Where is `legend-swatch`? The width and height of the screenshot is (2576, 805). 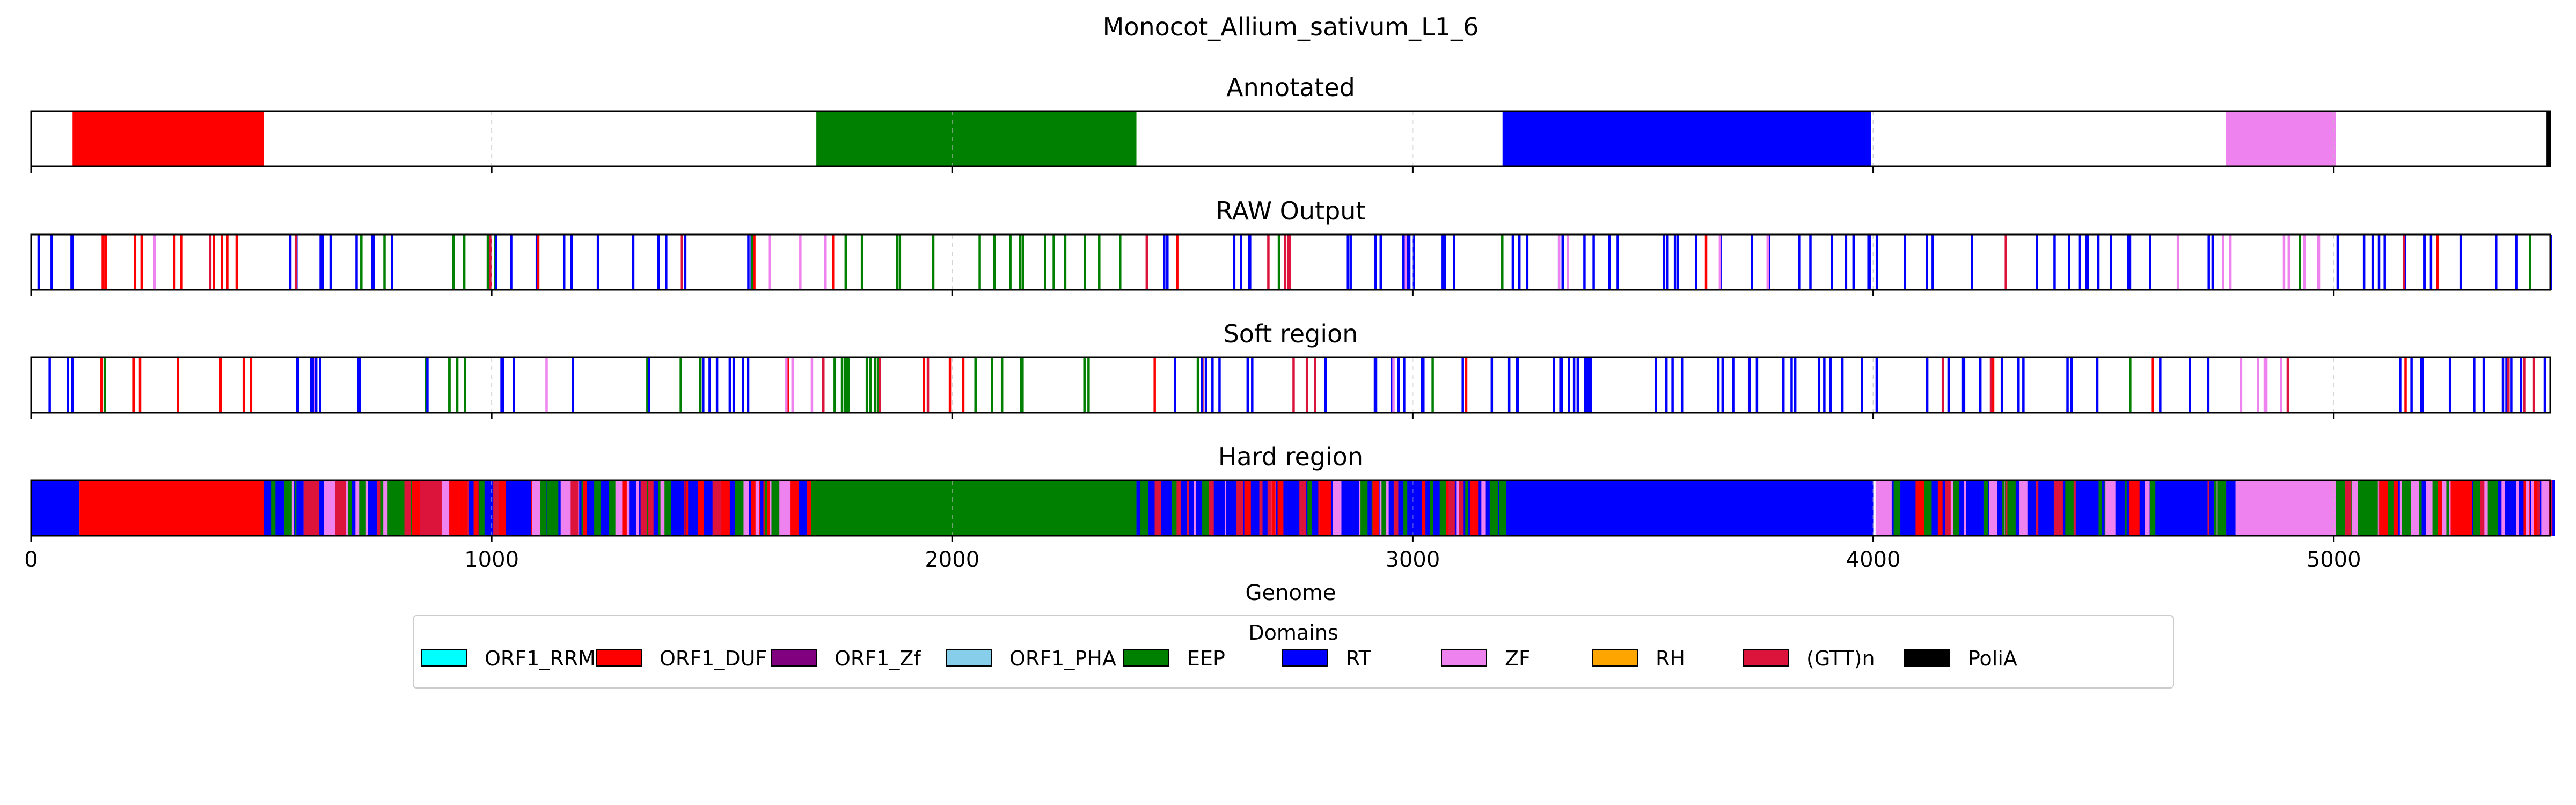 legend-swatch is located at coordinates (444, 658).